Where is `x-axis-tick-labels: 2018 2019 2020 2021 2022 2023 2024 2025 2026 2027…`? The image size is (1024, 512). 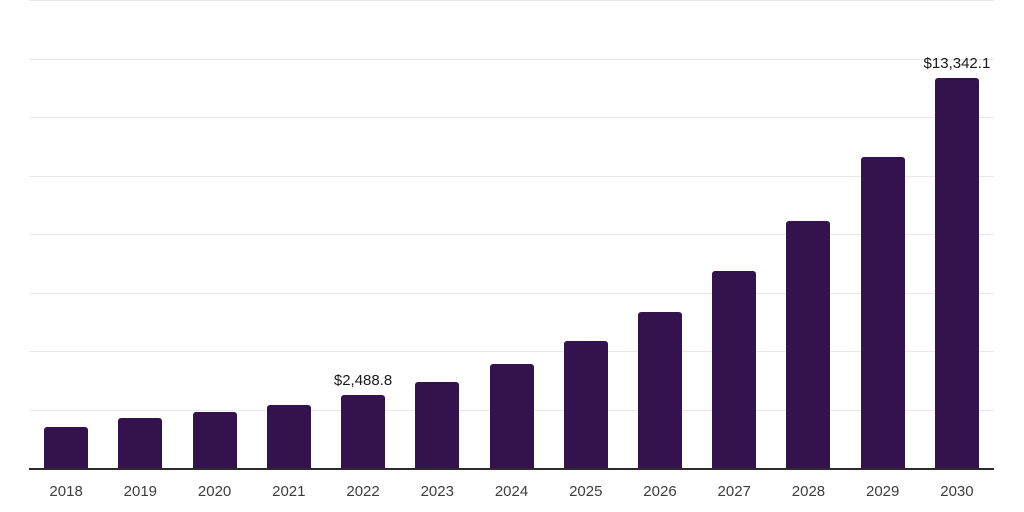
x-axis-tick-labels: 2018 2019 2020 2021 2022 2023 2024 2025 2026 2027… is located at coordinates (511, 492).